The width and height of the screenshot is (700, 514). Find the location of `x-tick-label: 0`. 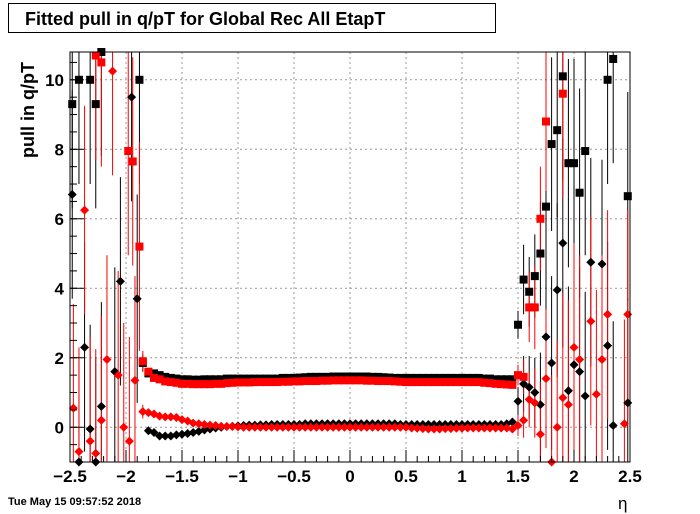

x-tick-label: 0 is located at coordinates (349, 476).